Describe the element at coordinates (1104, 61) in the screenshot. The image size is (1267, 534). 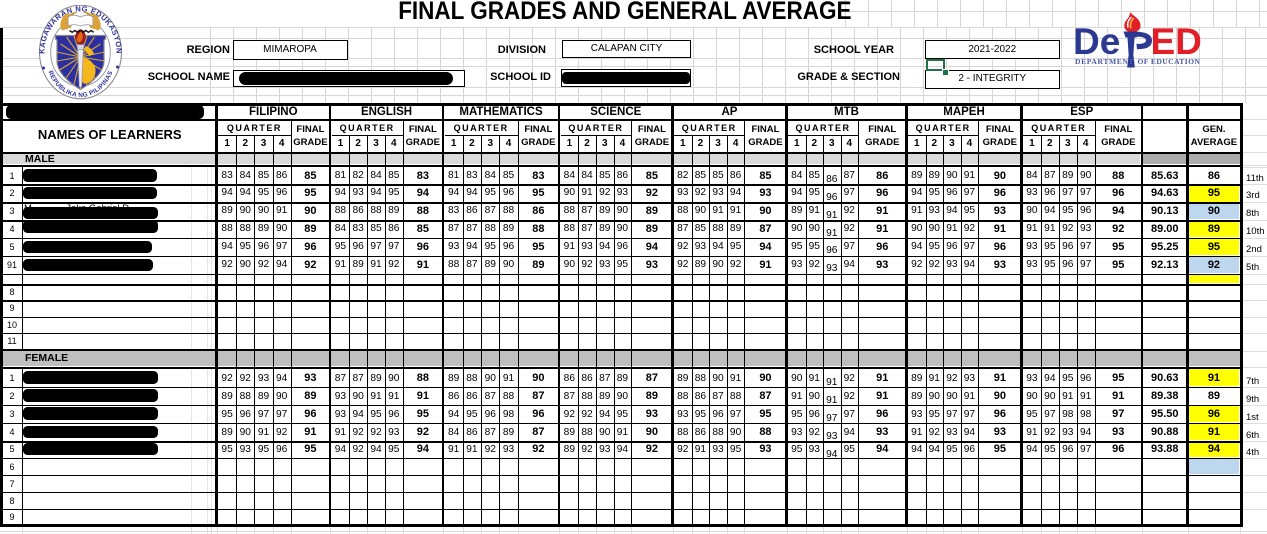
I see `svg-text: DEPARTMENT` at that location.